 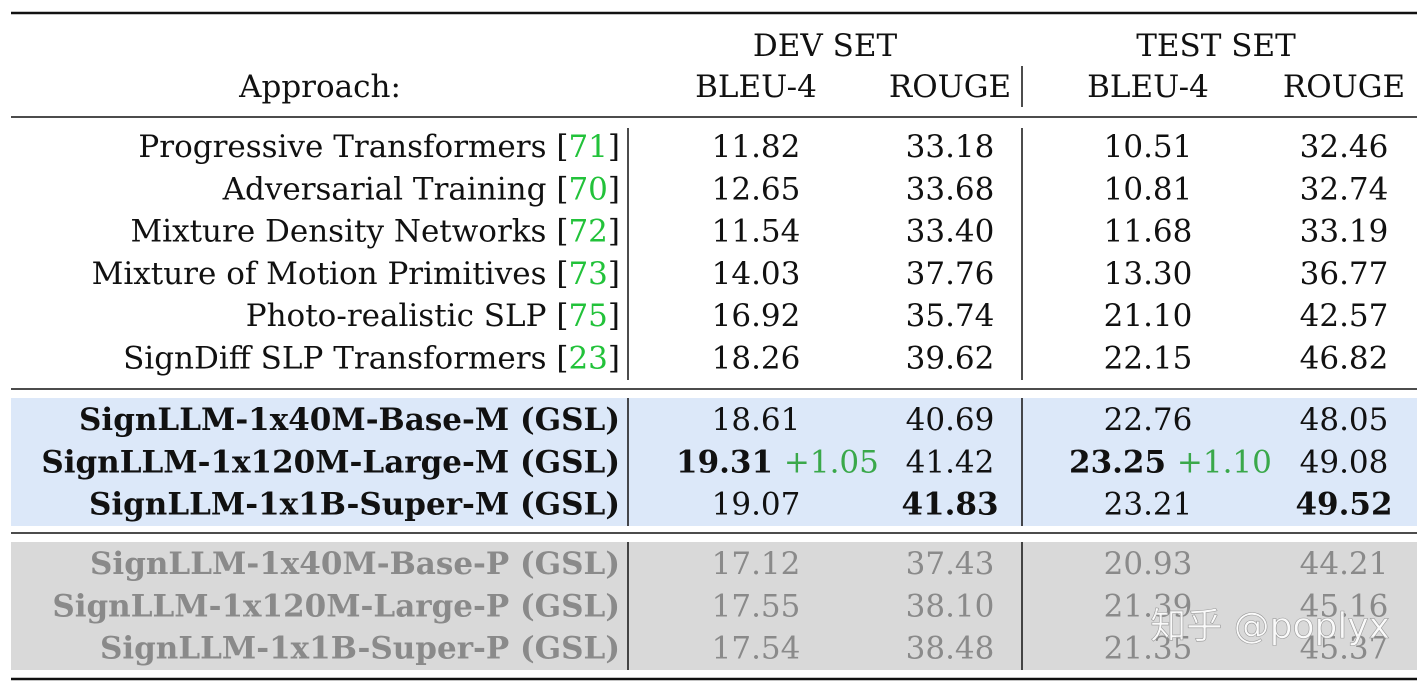 I want to click on citation-link: 71, so click(x=587, y=147).